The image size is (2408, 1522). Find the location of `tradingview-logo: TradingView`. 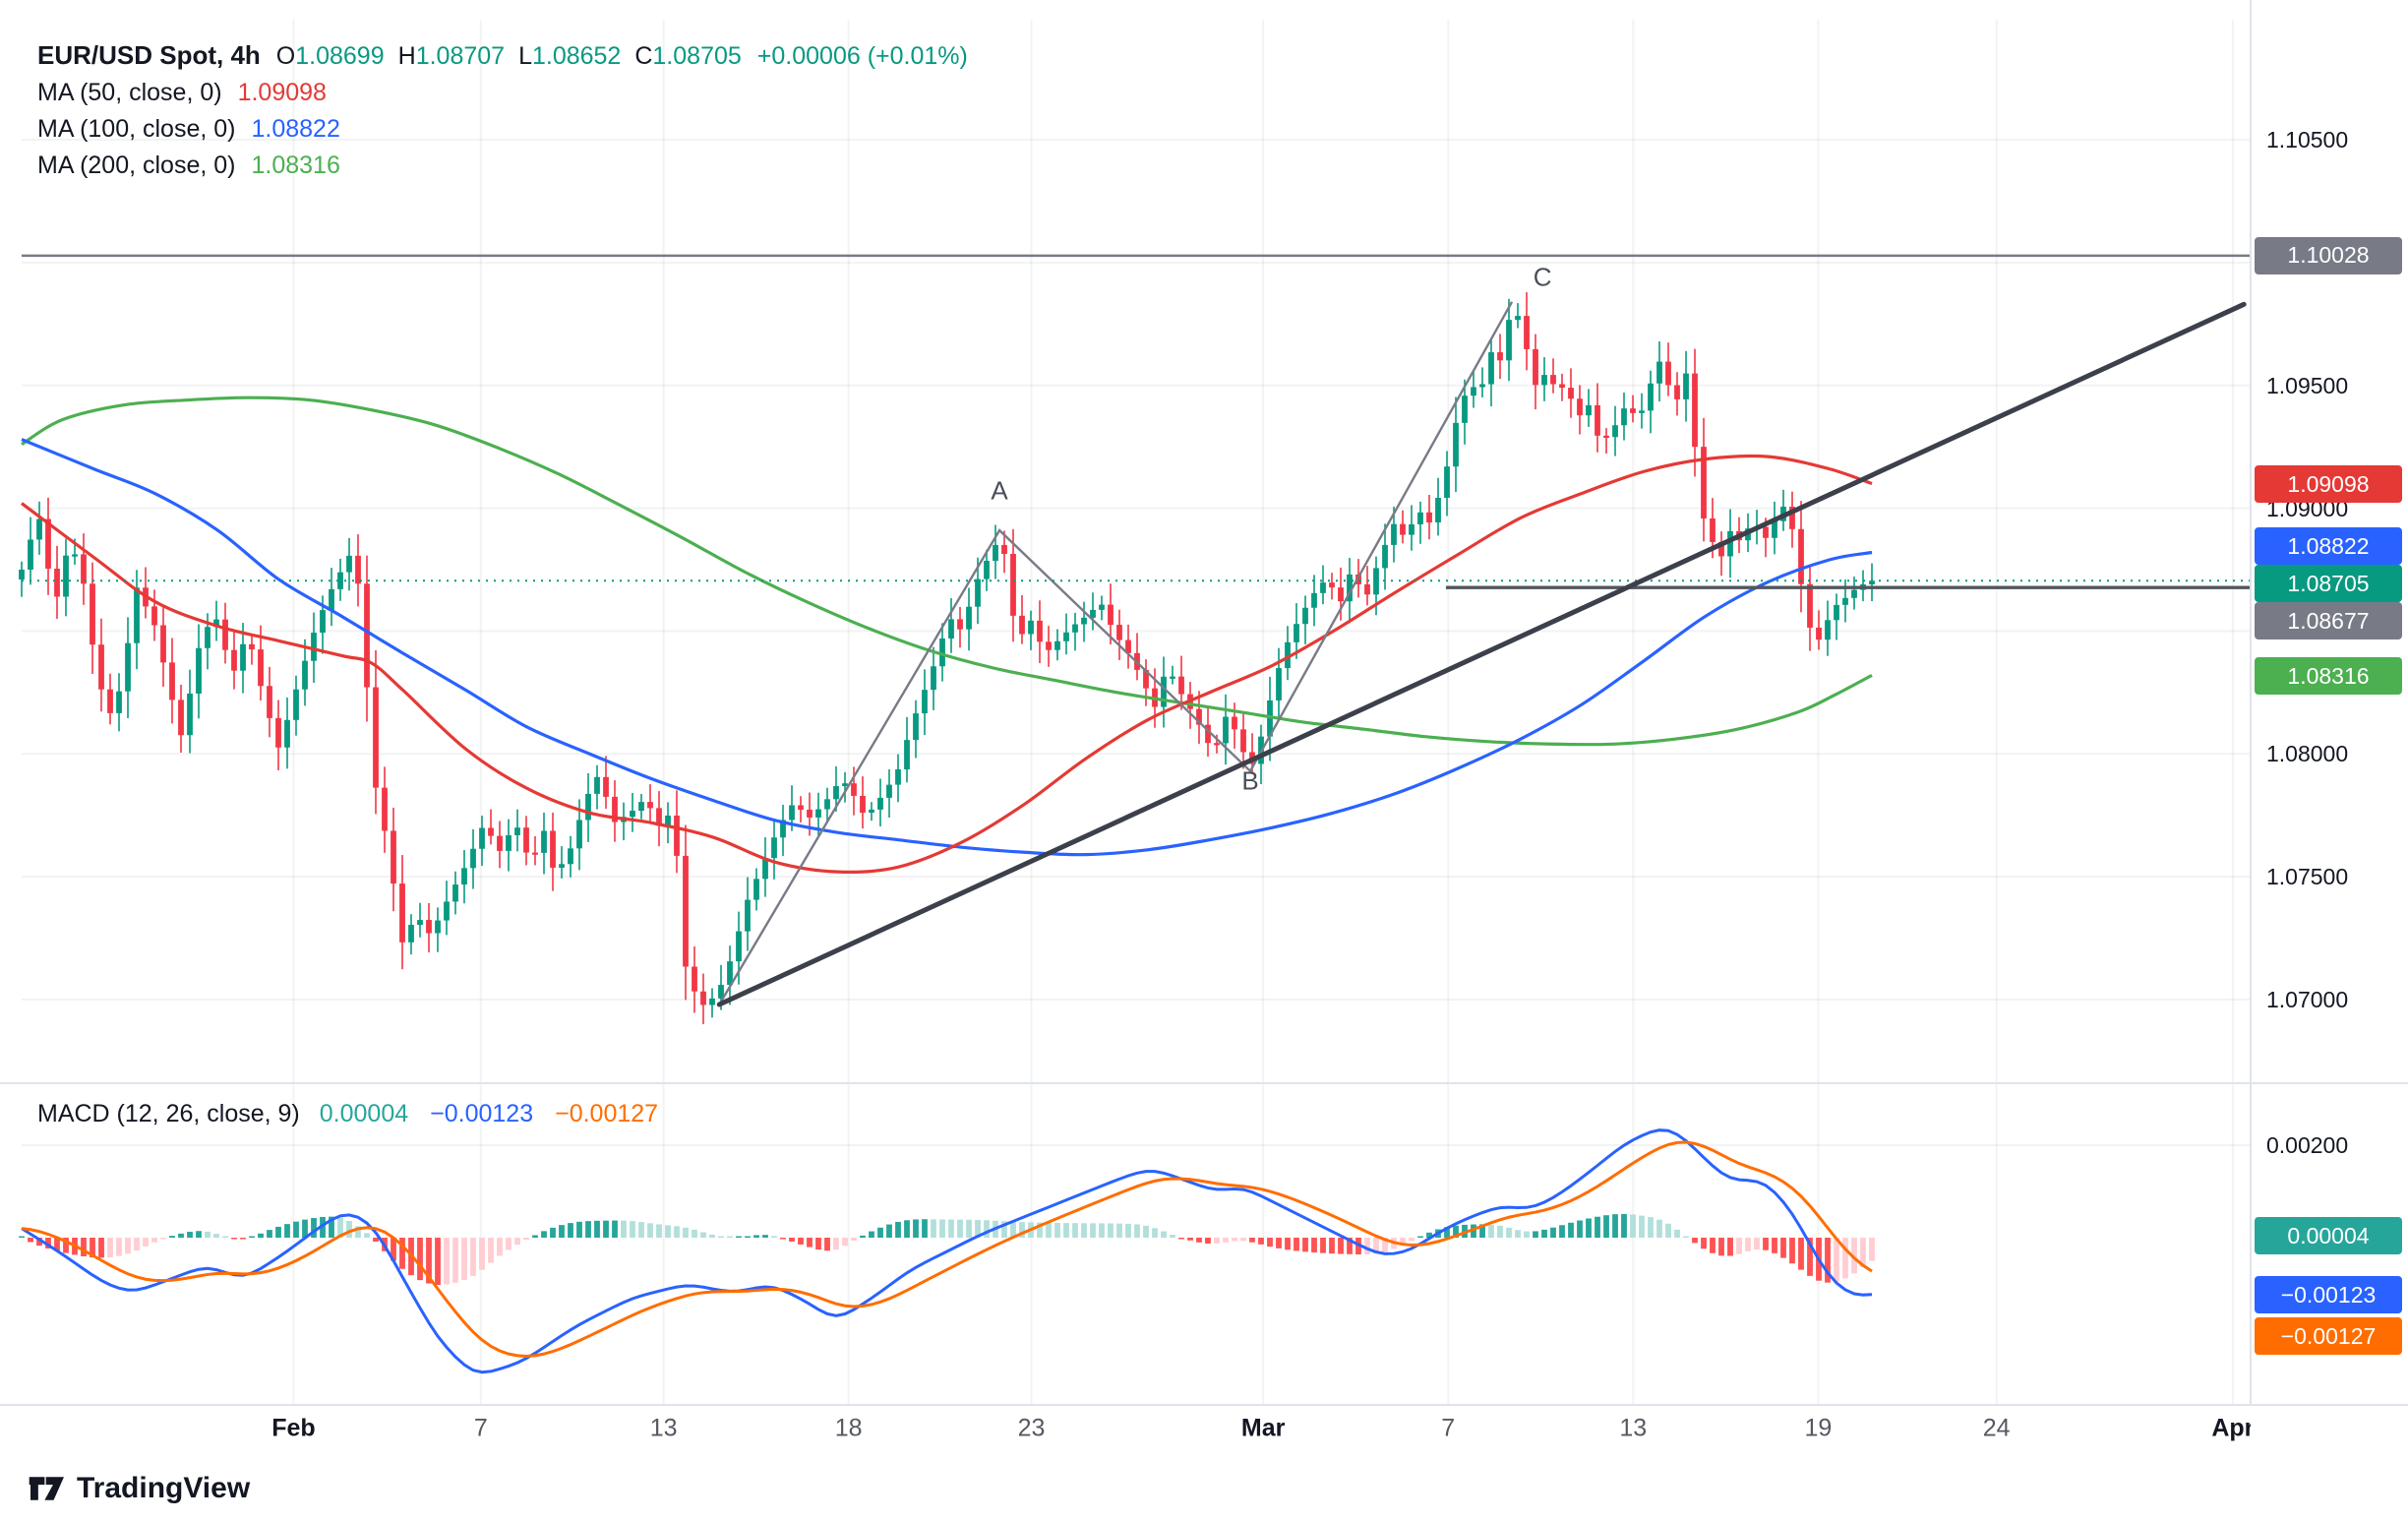

tradingview-logo: TradingView is located at coordinates (139, 1488).